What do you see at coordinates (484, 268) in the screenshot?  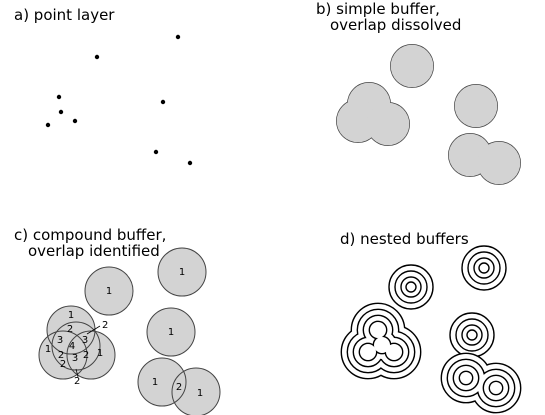 I see `nested-group-top` at bounding box center [484, 268].